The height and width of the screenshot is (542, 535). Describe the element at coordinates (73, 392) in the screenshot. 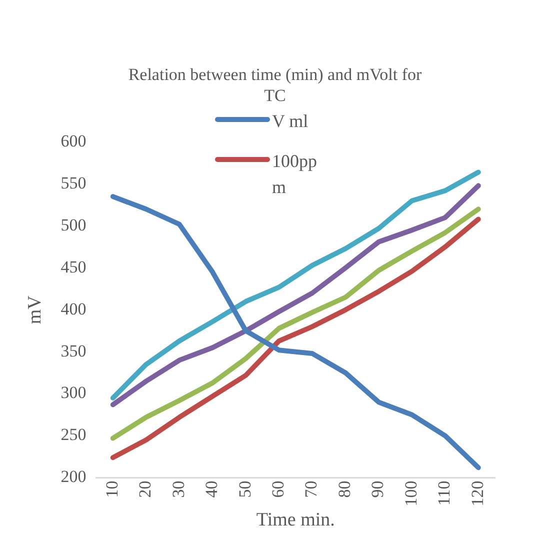

I see `y-tick-label: 300` at that location.